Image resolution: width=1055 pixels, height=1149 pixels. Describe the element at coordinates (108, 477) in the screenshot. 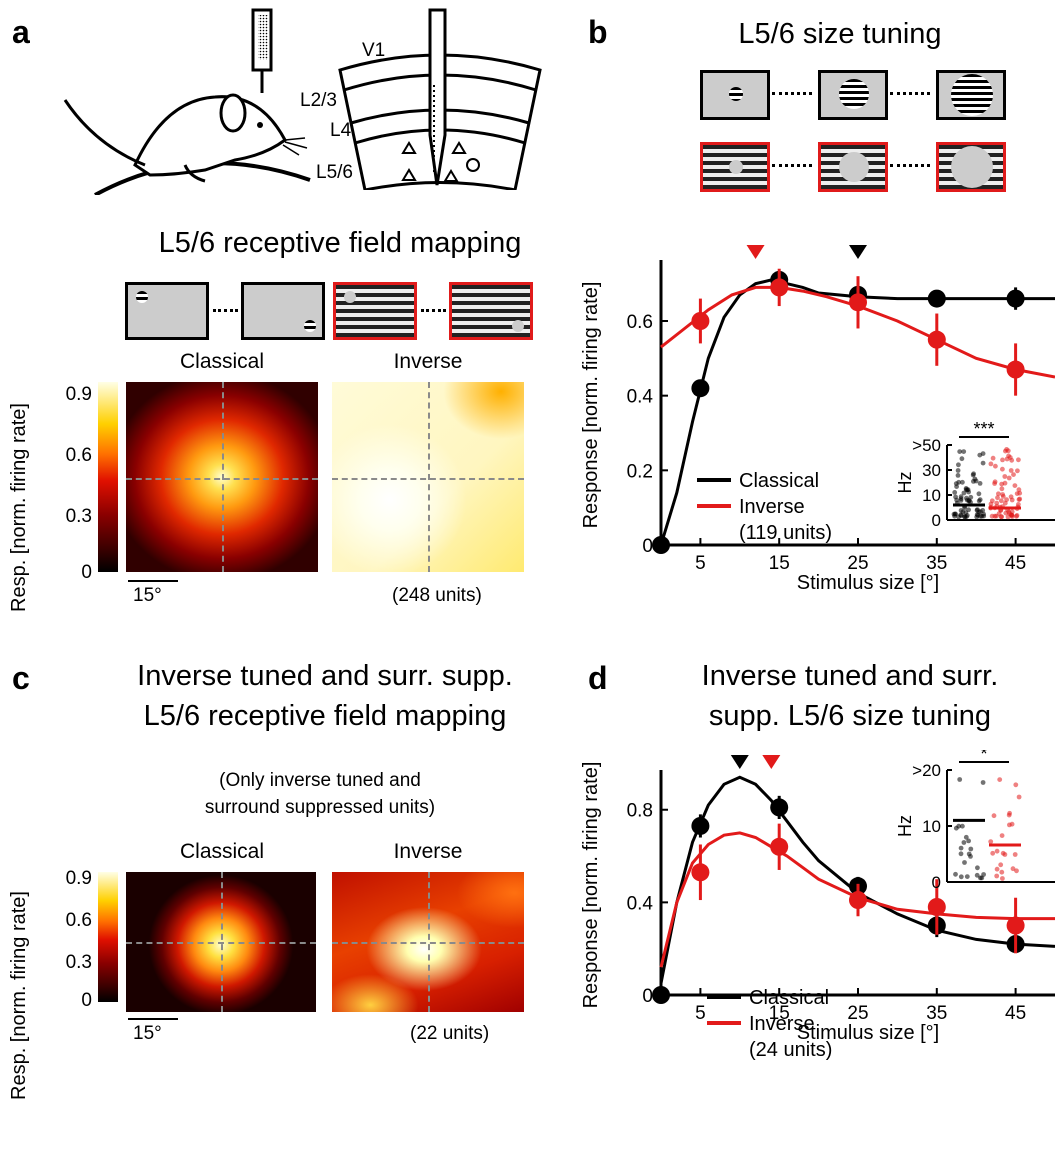

I see `colorbar-a` at that location.